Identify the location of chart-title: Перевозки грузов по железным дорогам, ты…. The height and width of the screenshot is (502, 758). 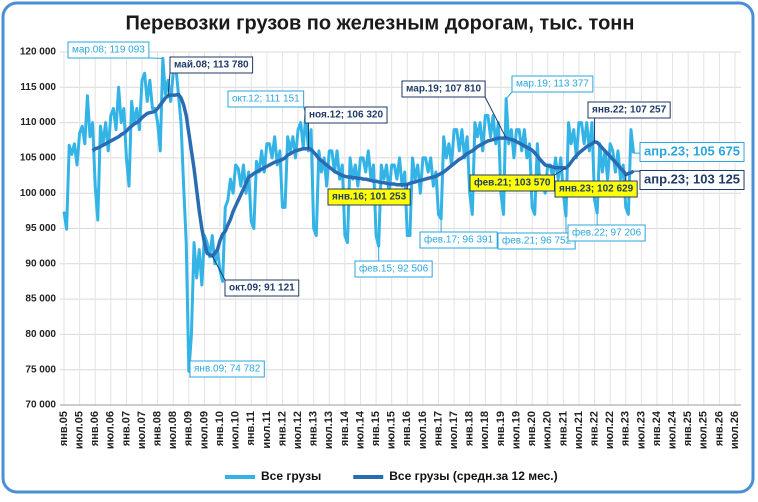
(380, 23).